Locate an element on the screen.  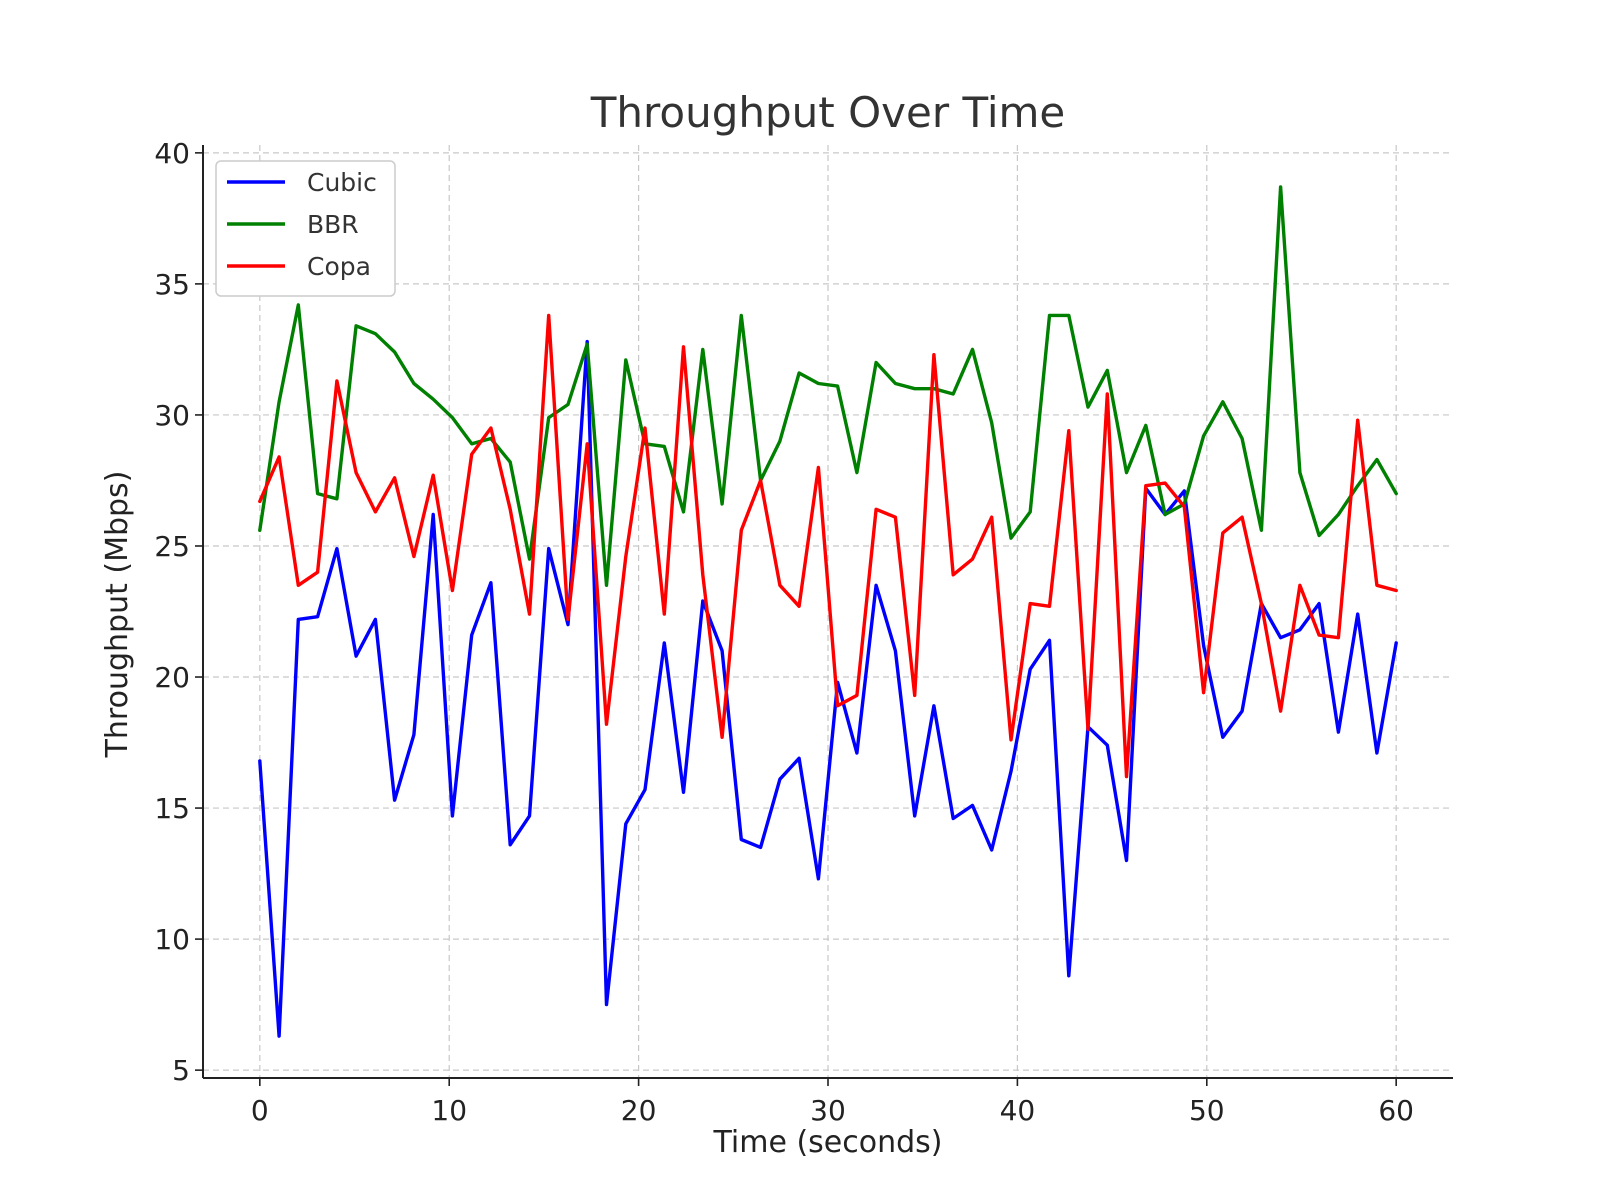
y-tick-label: 5 is located at coordinates (181, 1070).